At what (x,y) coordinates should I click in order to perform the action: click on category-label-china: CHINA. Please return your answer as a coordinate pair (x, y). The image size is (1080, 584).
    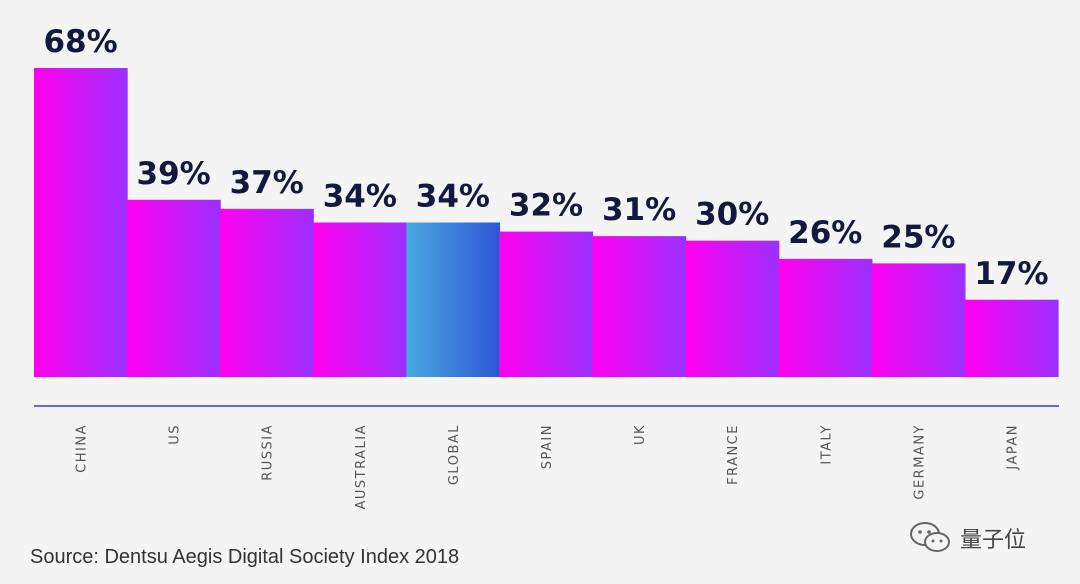
    Looking at the image, I should click on (82, 448).